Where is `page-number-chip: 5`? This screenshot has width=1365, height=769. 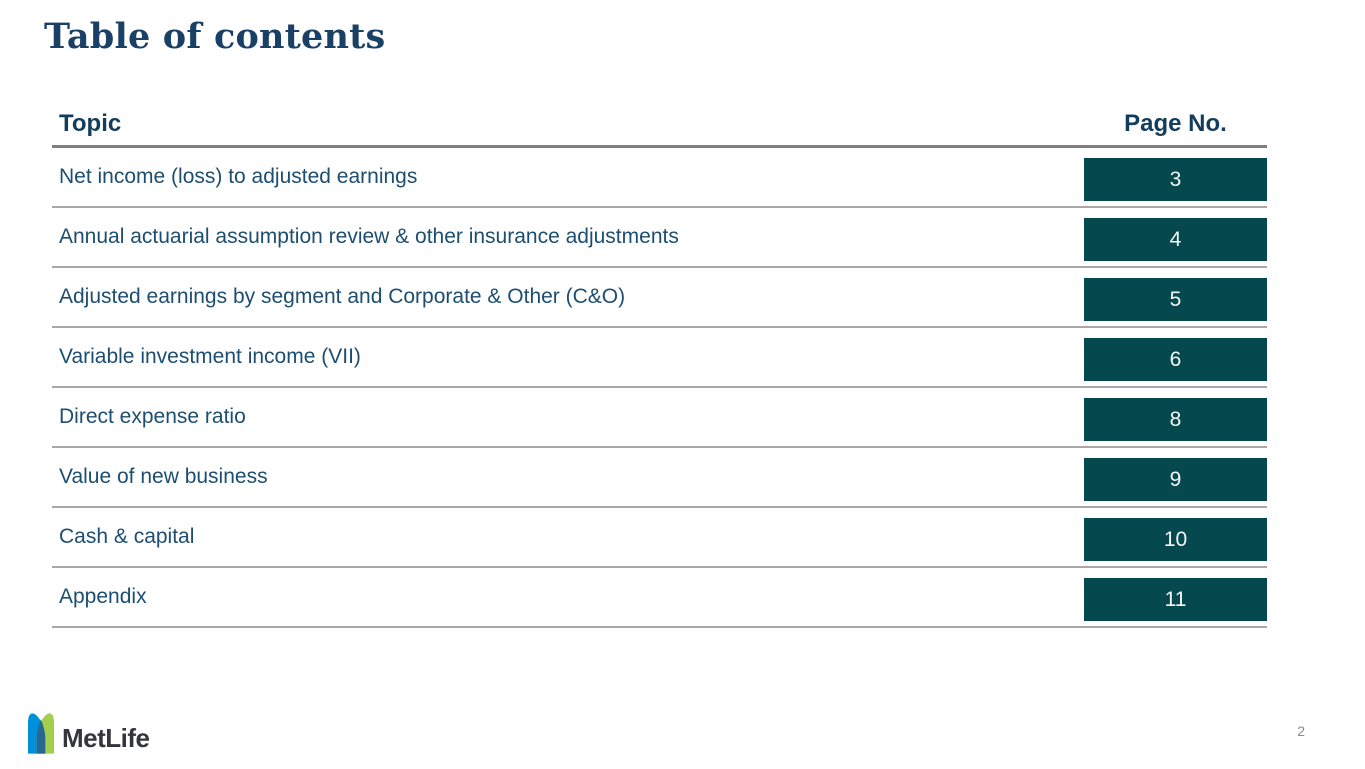
page-number-chip: 5 is located at coordinates (1175, 299).